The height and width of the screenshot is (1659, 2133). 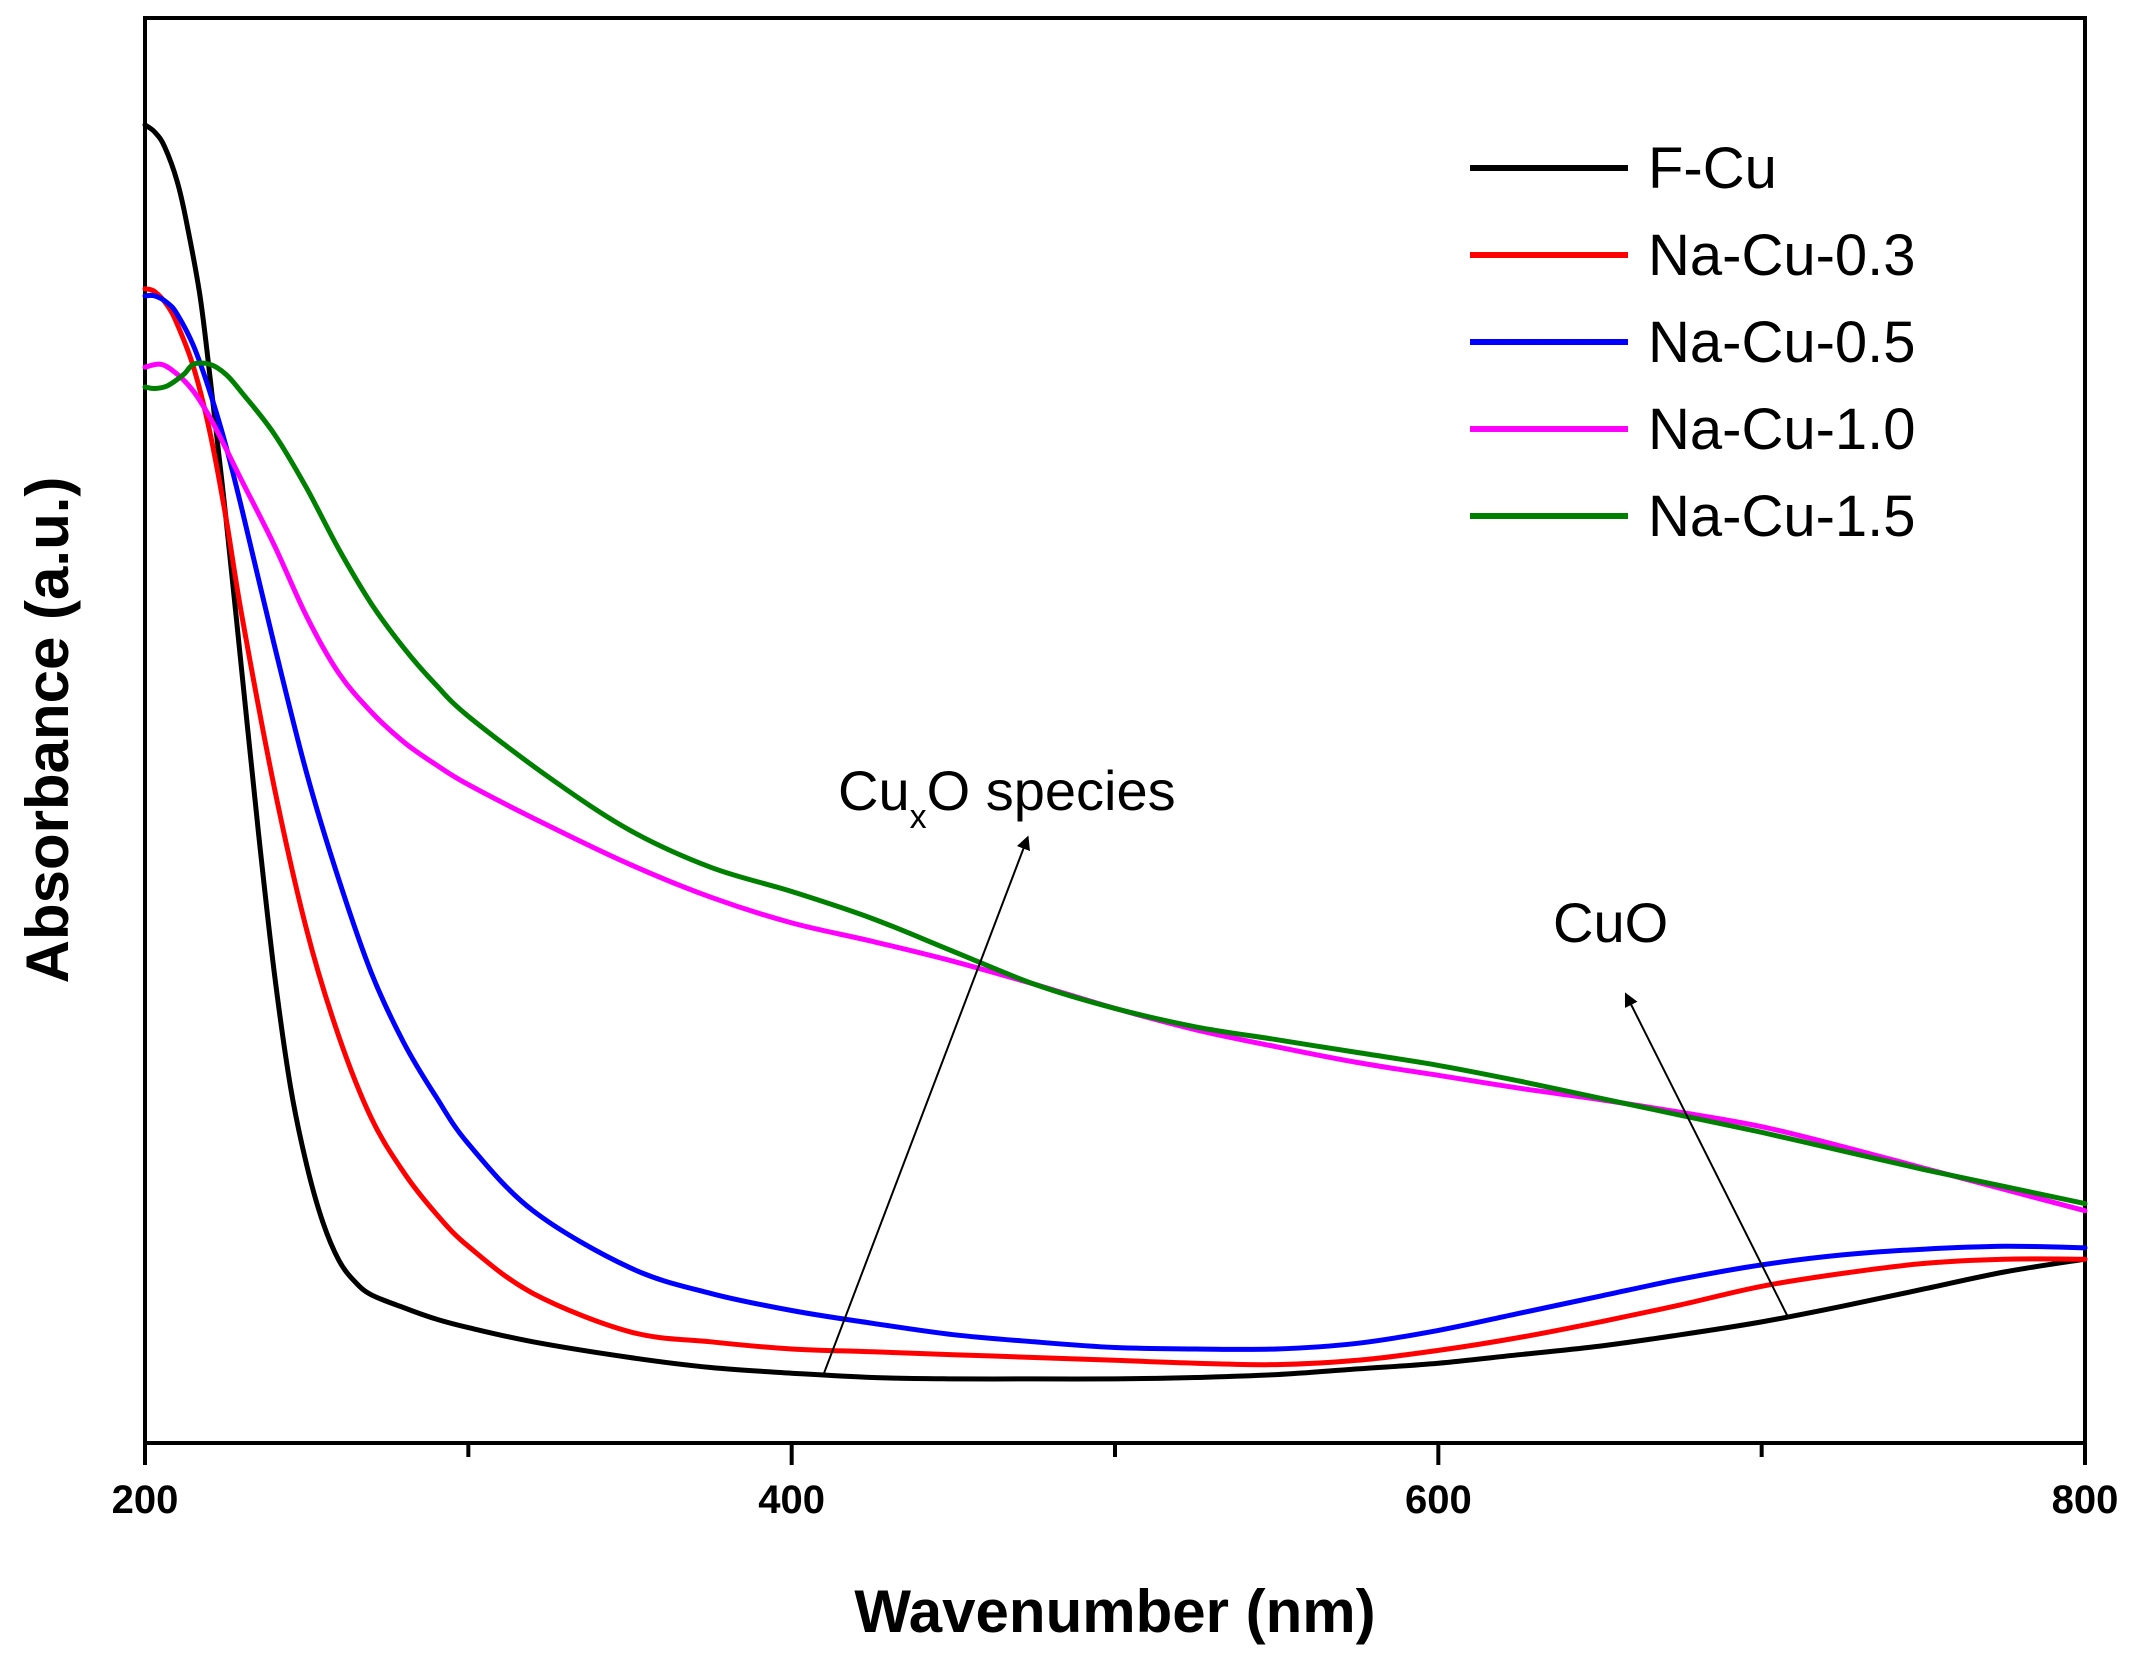 I want to click on y-axis-title: Absorbance (a.u.), so click(x=47, y=730).